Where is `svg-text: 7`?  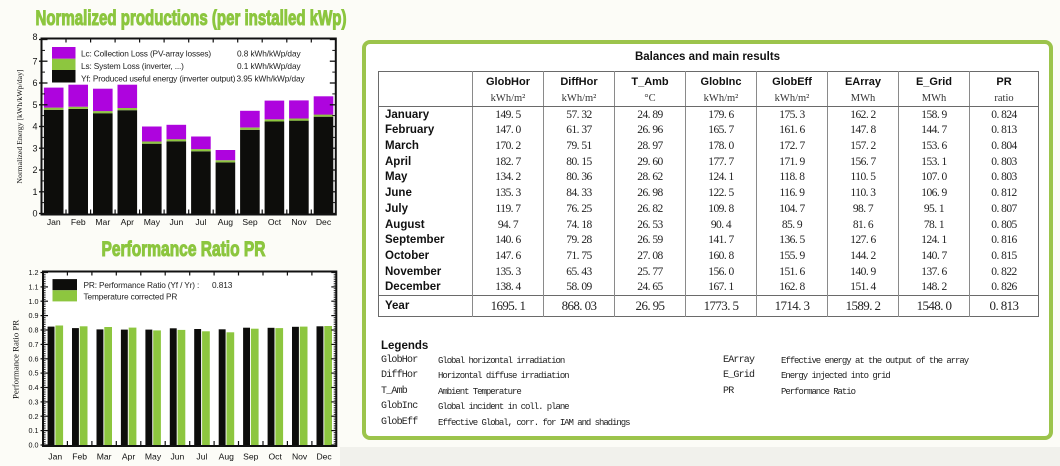
svg-text: 7 is located at coordinates (34, 62).